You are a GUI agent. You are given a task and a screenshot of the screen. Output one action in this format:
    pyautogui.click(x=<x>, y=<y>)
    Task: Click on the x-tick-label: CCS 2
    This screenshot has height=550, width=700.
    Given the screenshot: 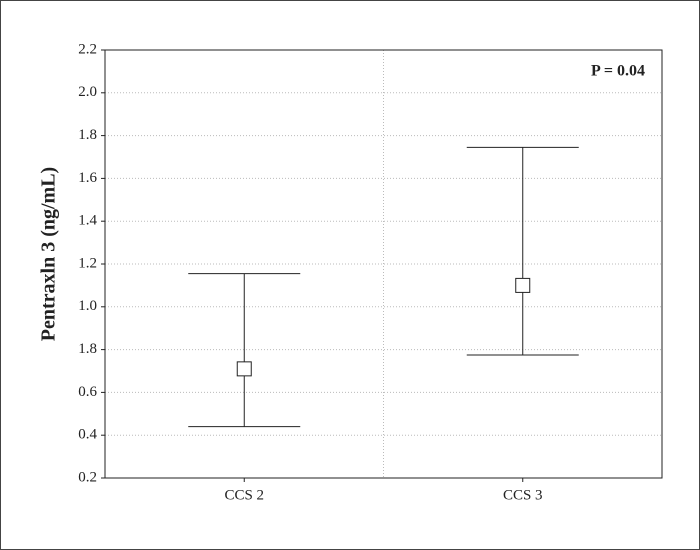 What is the action you would take?
    pyautogui.click(x=244, y=495)
    